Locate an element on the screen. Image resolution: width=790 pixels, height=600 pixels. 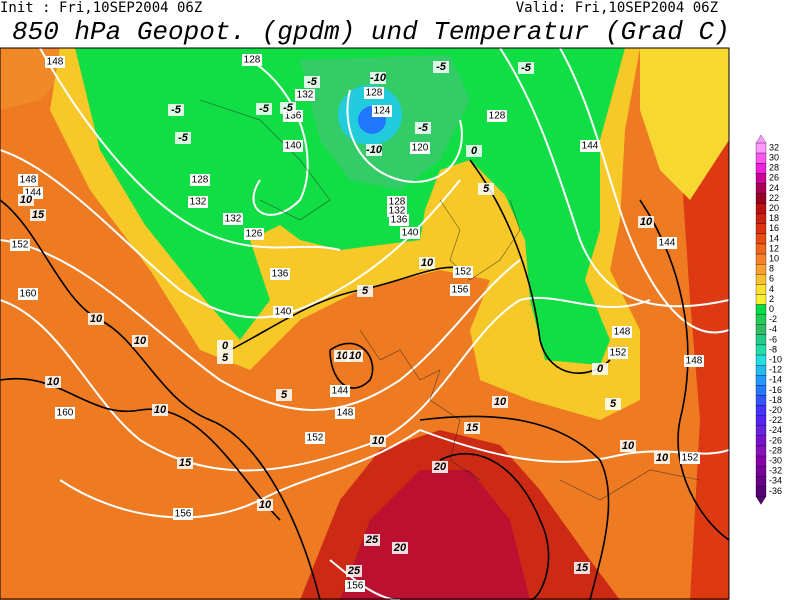
temperature-label: 25 is located at coordinates (372, 540).